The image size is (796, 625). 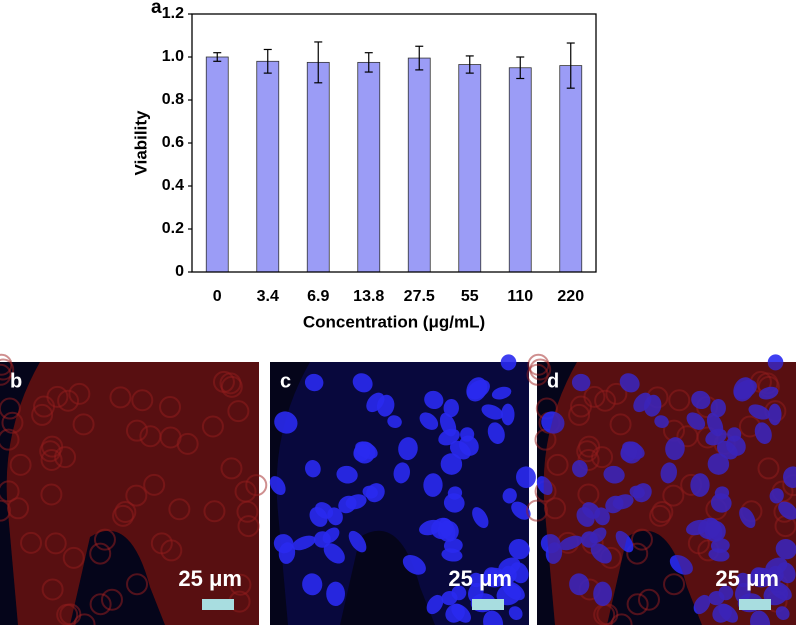 What do you see at coordinates (179, 271) in the screenshot?
I see `y-tick-label: 0` at bounding box center [179, 271].